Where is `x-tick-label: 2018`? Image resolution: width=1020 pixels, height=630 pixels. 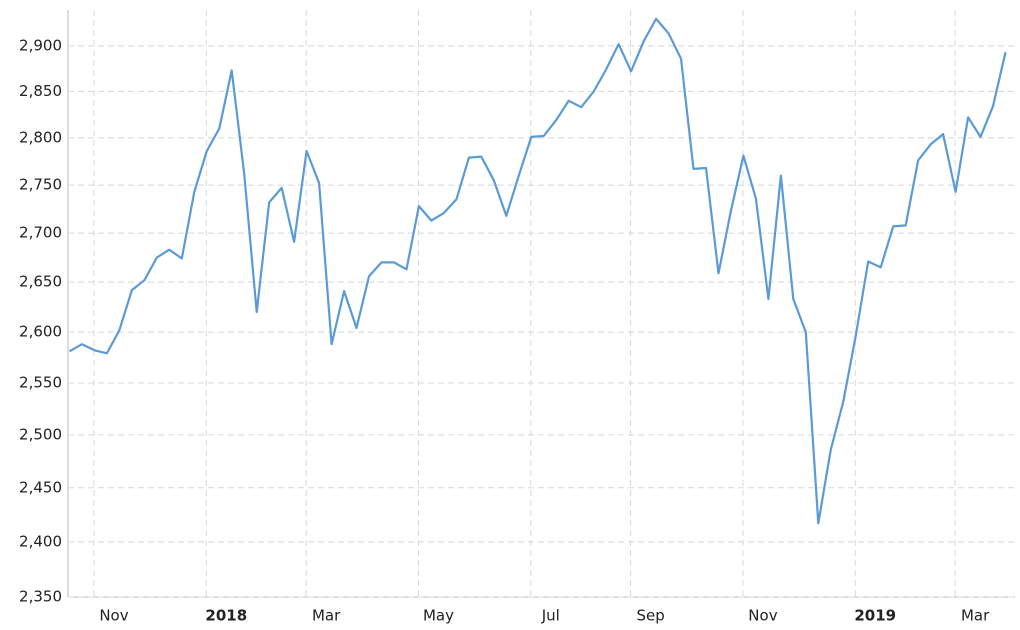
x-tick-label: 2018 is located at coordinates (226, 616).